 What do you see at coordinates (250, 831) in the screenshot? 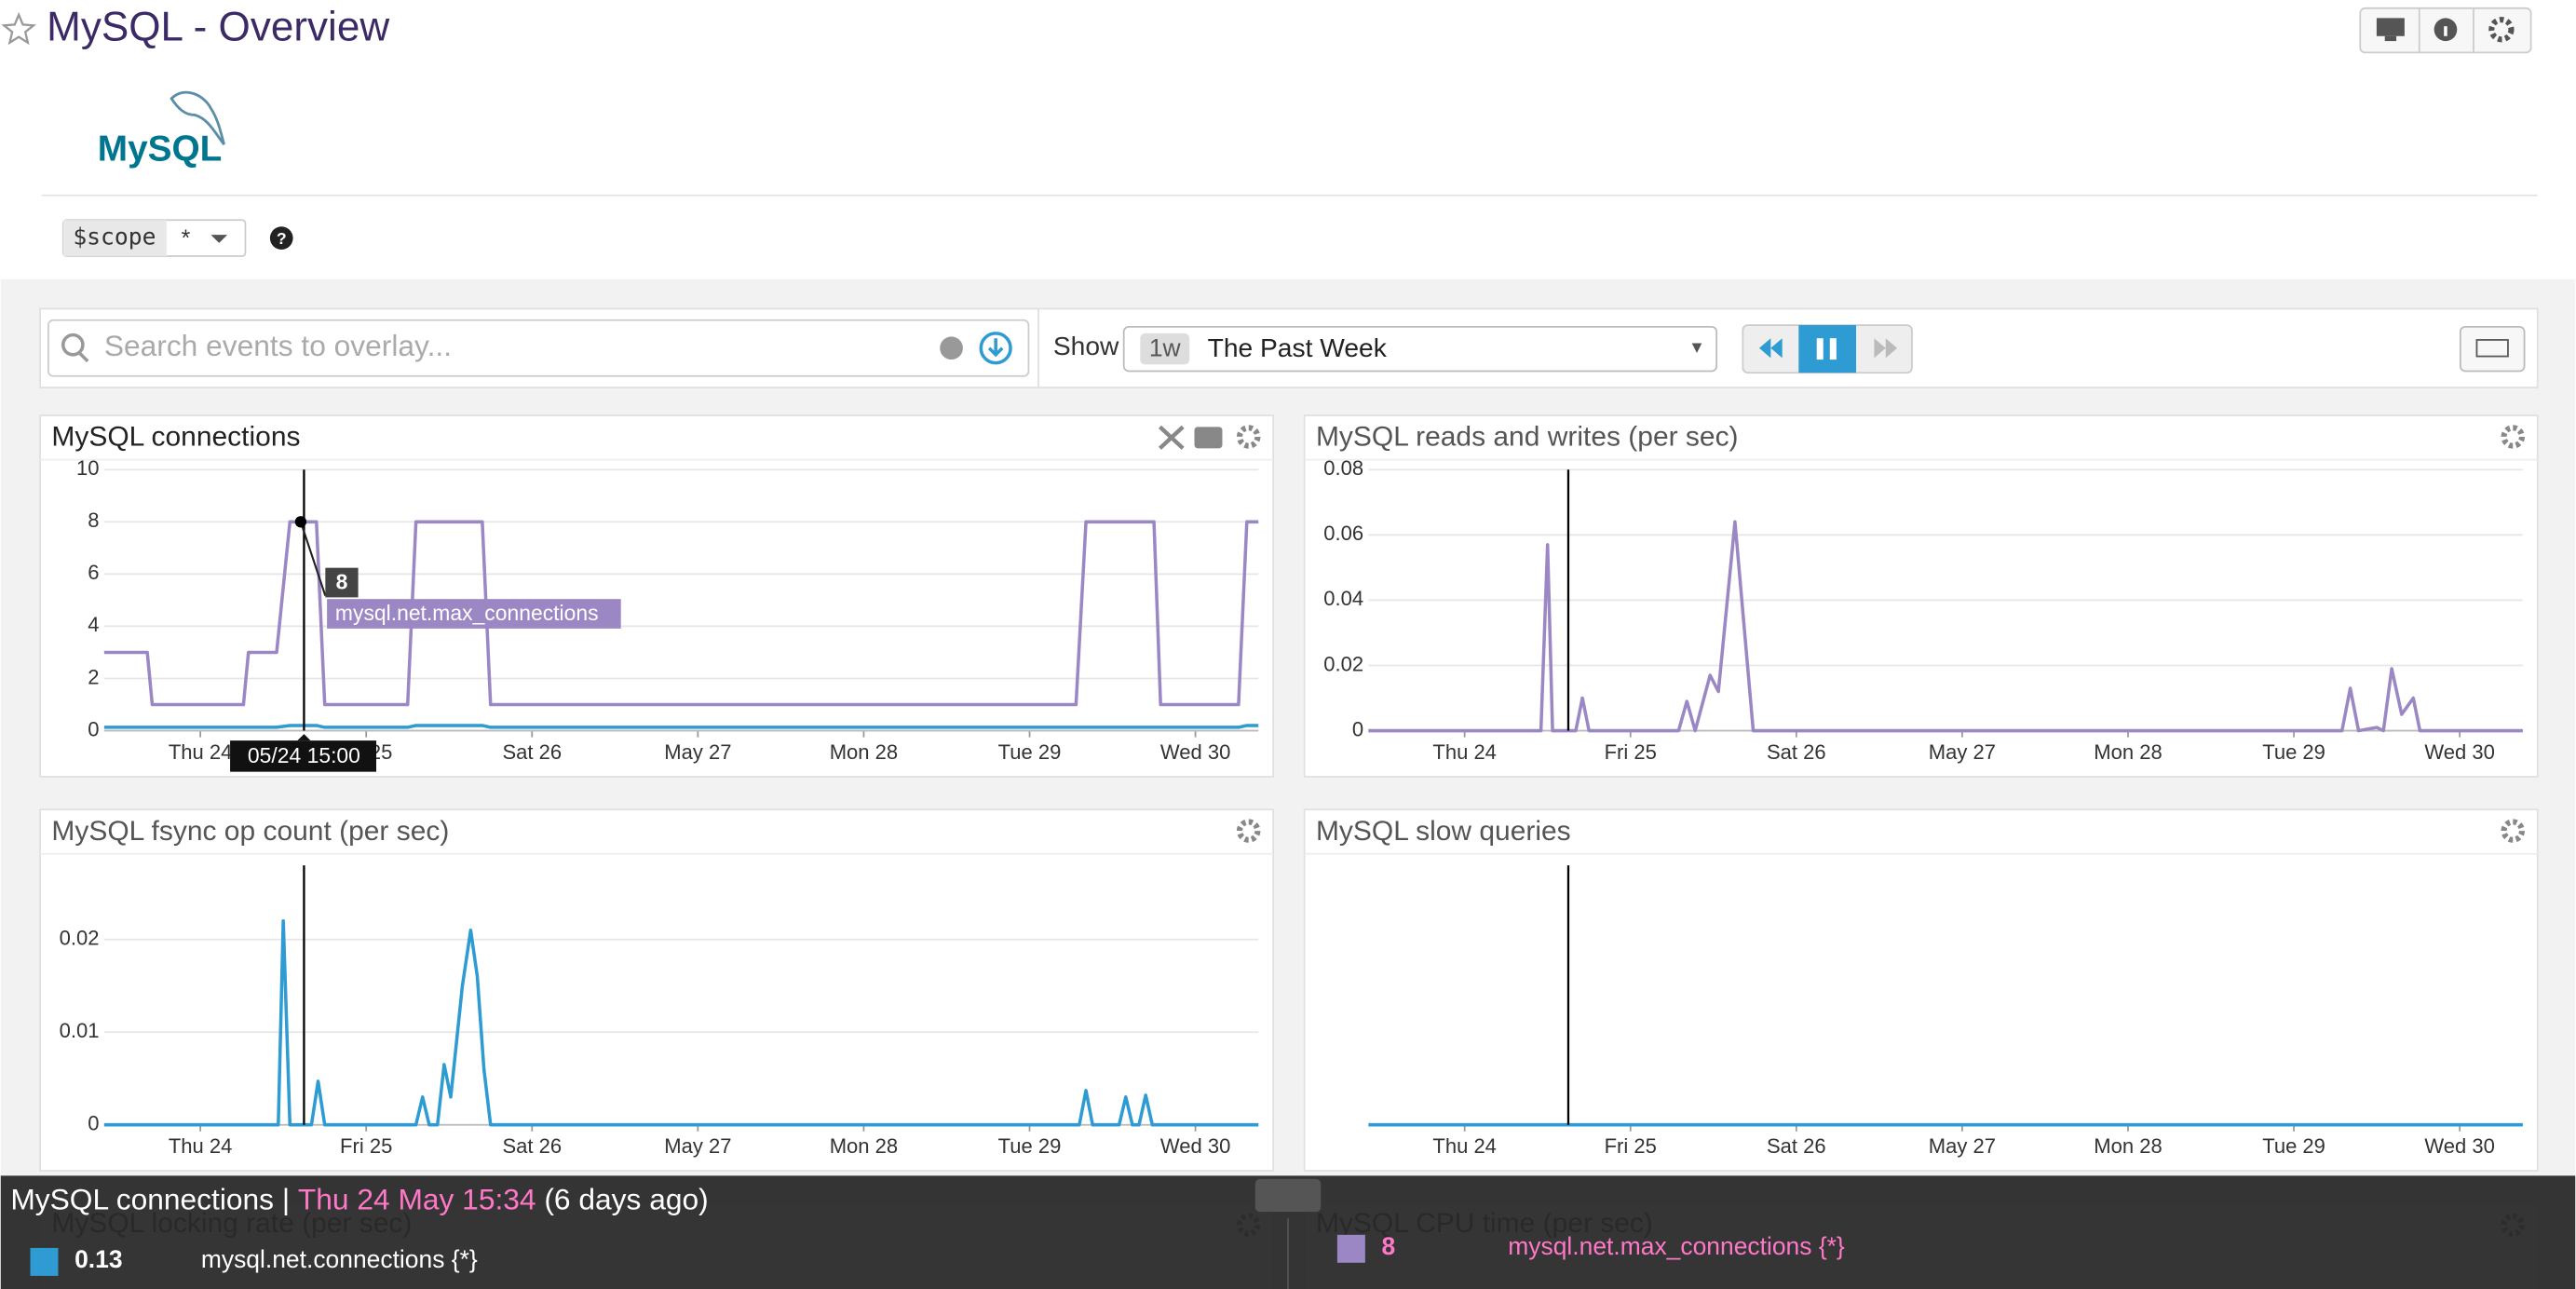
I see `widget-title: MySQL fsync op count (per sec)` at bounding box center [250, 831].